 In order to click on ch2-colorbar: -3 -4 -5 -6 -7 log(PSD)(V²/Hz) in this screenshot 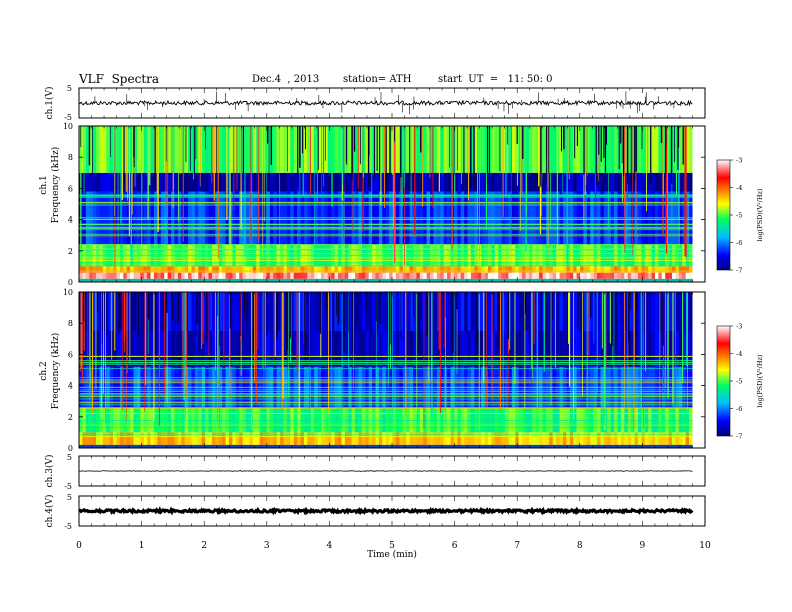, I will do `click(740, 382)`.